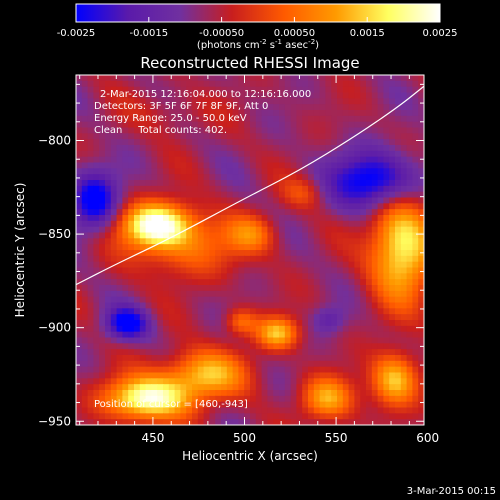 This screenshot has width=500, height=500. What do you see at coordinates (249, 63) in the screenshot?
I see `chart-title: Reconstructed RHESSI Image` at bounding box center [249, 63].